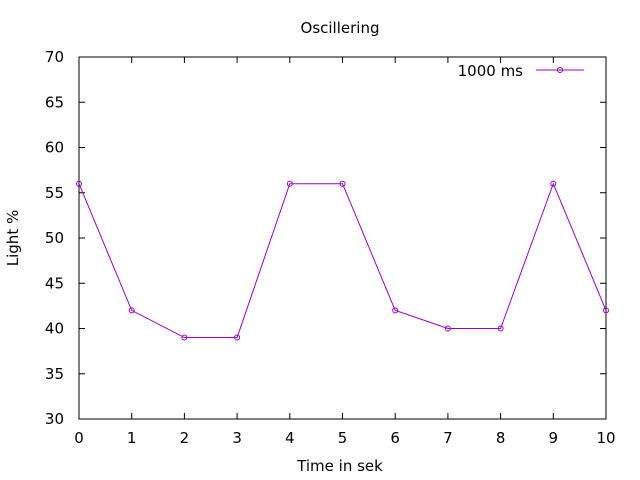 This screenshot has width=640, height=480. Describe the element at coordinates (554, 438) in the screenshot. I see `x-tick-label: 9` at that location.